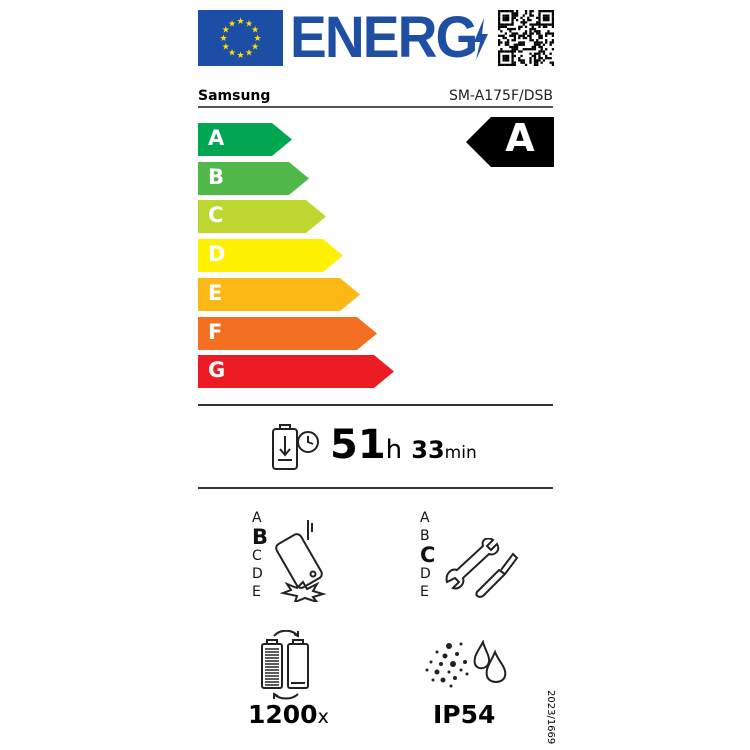  I want to click on bar-letter: F, so click(215, 331).